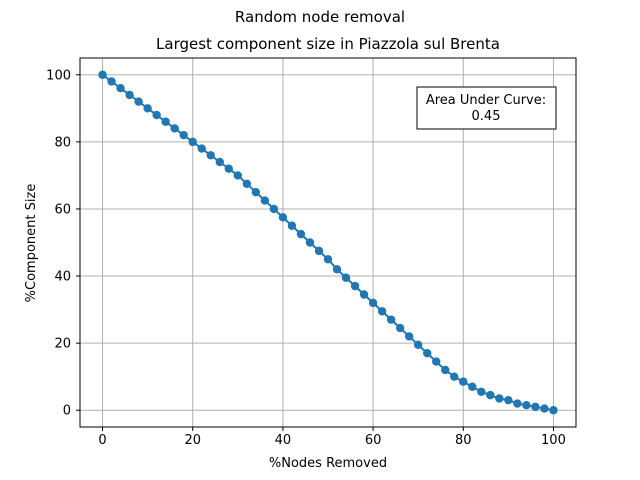 The image size is (640, 480). I want to click on auc-label: Area Under Curve:, so click(486, 100).